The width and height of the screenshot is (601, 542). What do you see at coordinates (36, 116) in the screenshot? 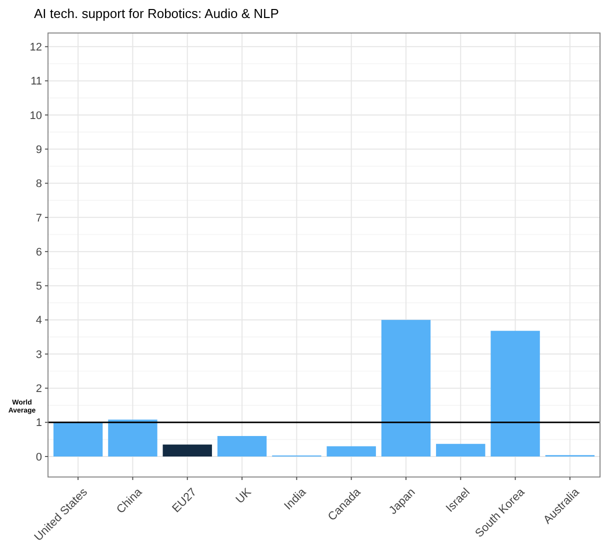
I see `y-tick-label: 10` at bounding box center [36, 116].